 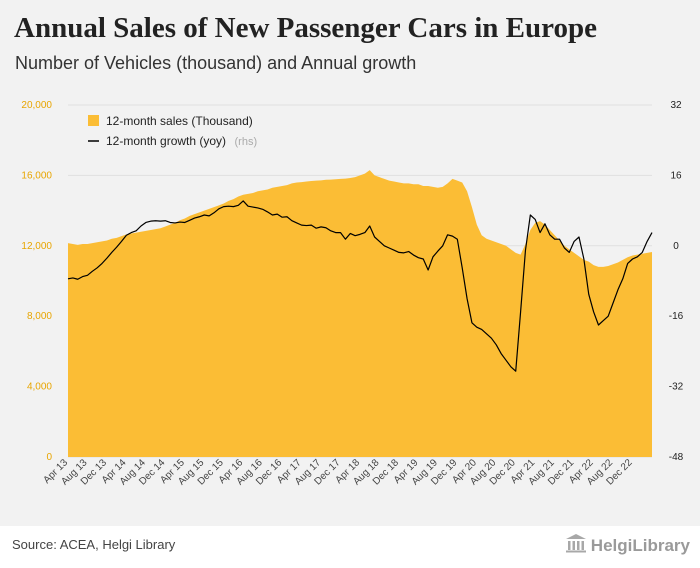 What do you see at coordinates (246, 142) in the screenshot?
I see `legend-label-growth-suffix: (rhs)` at bounding box center [246, 142].